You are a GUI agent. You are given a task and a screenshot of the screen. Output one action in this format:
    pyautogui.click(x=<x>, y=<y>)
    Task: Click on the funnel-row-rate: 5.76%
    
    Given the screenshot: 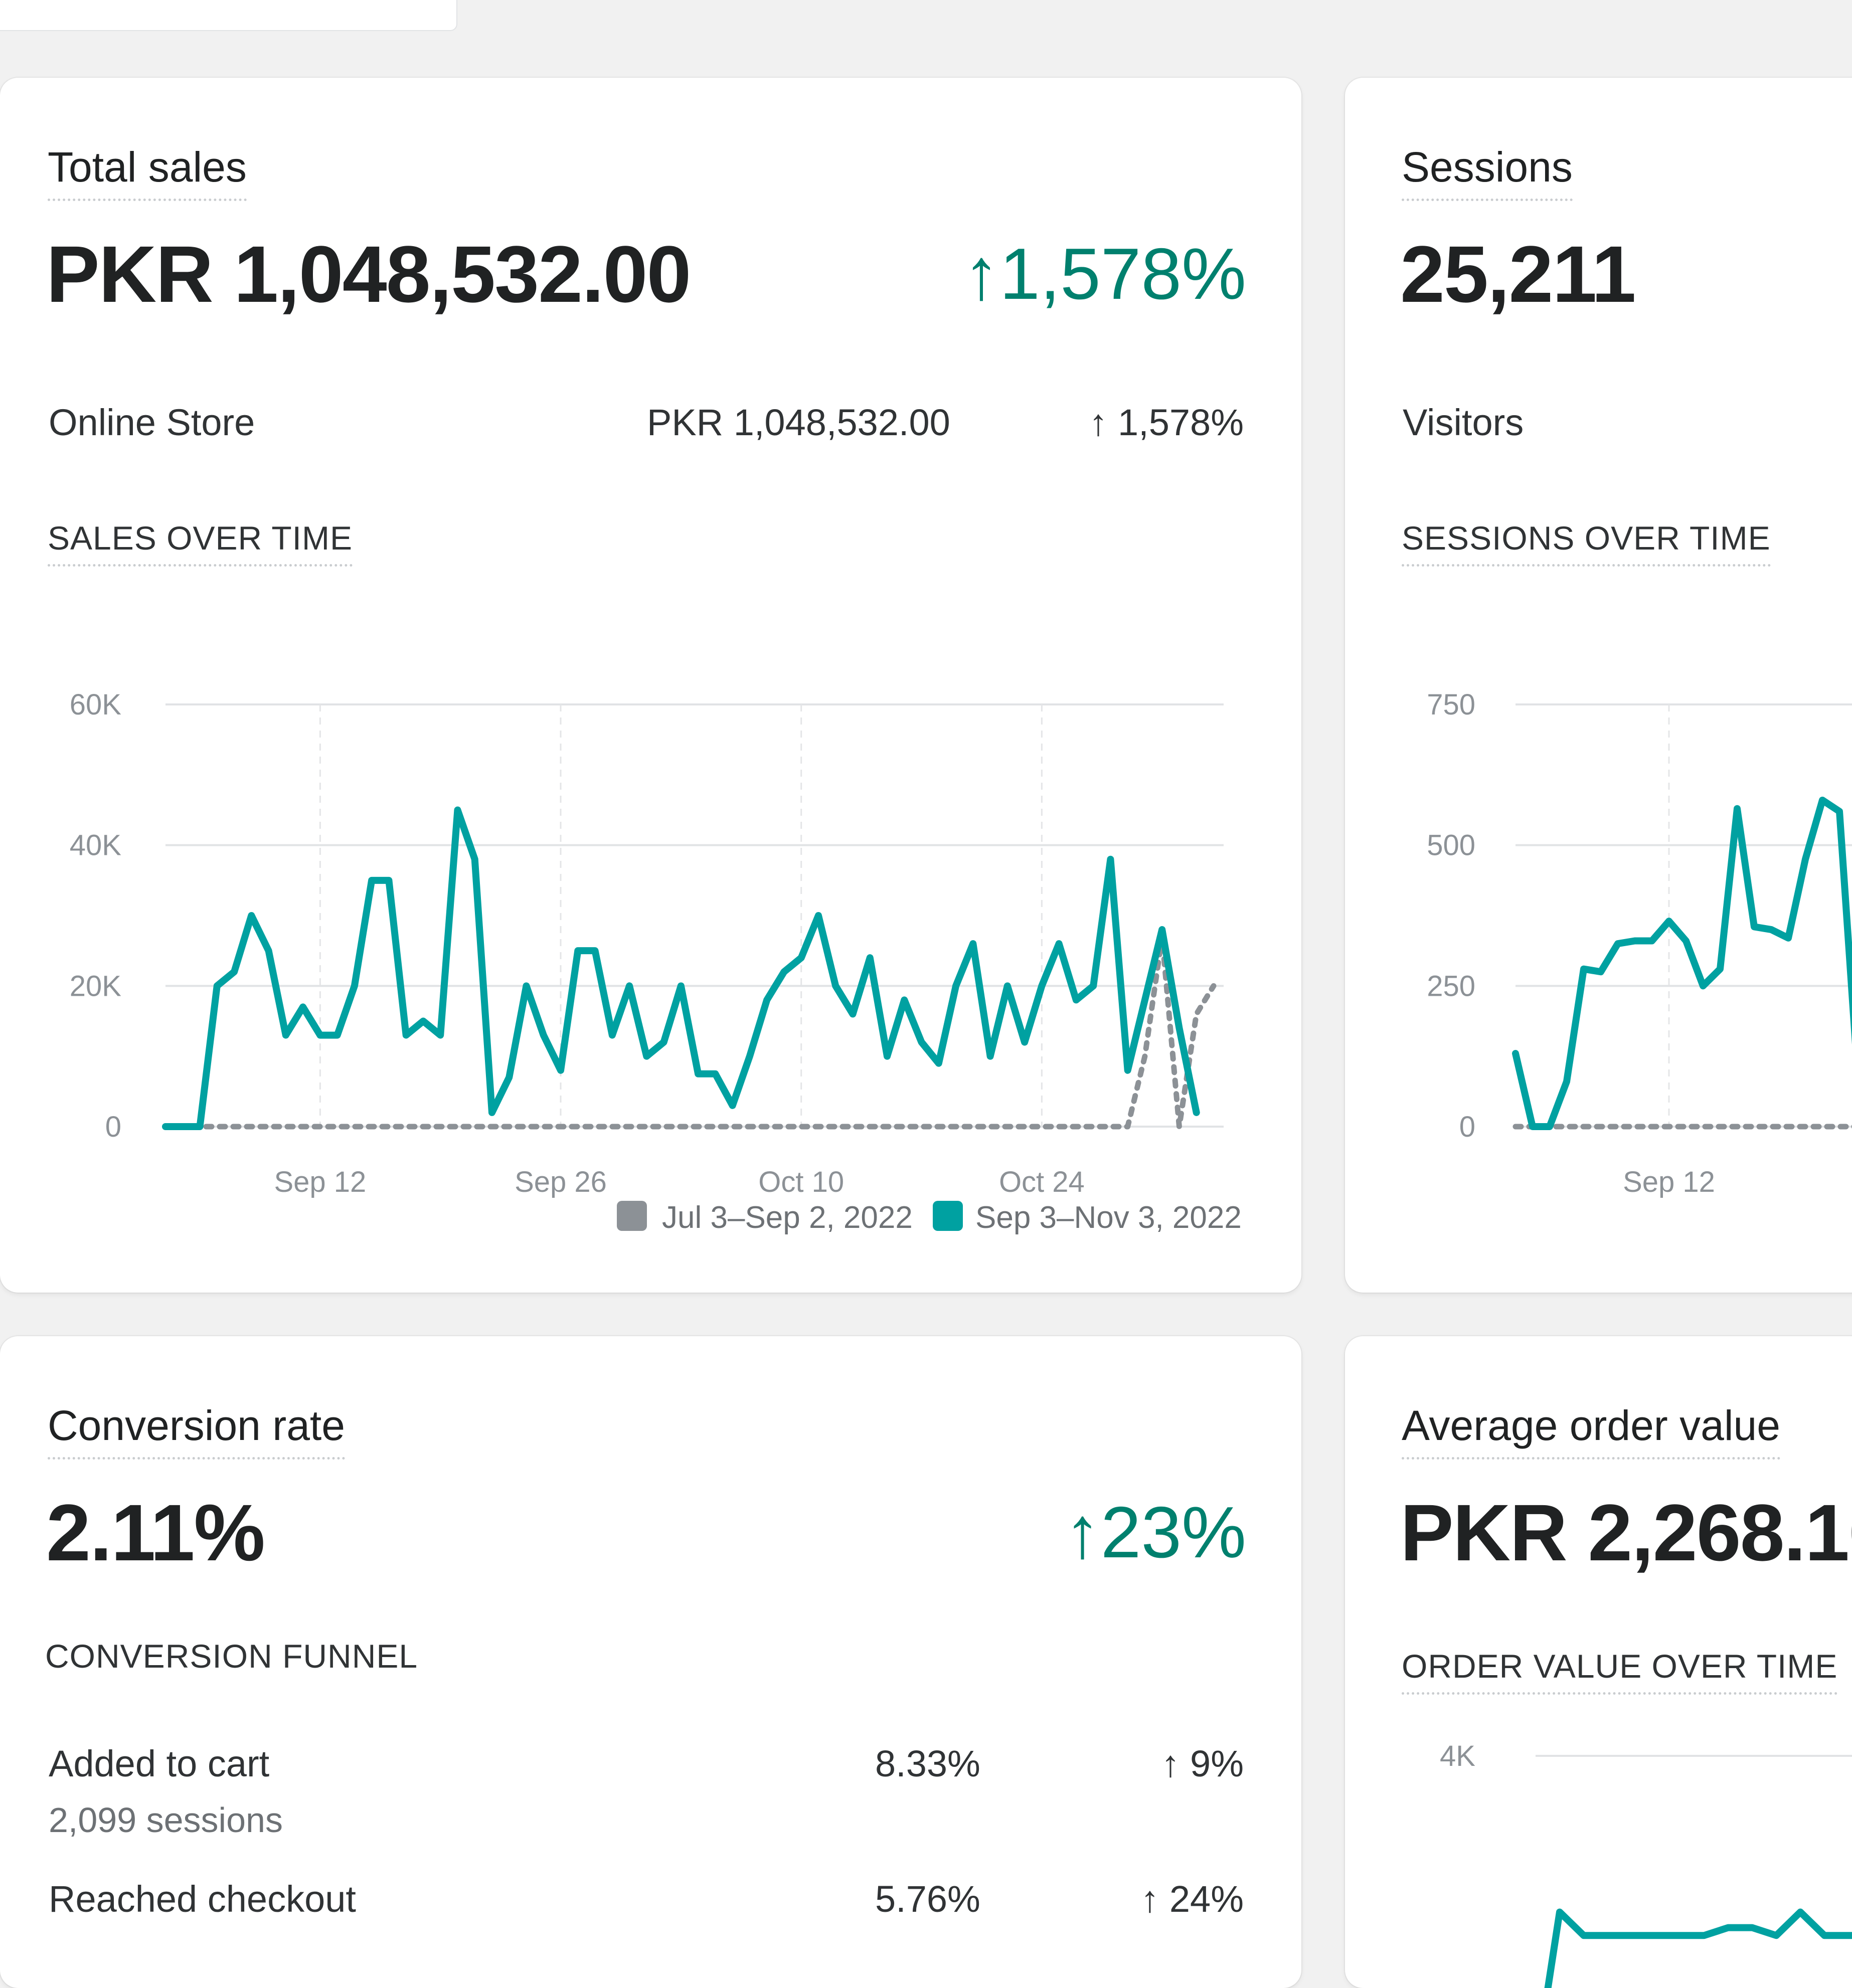 What is the action you would take?
    pyautogui.click(x=927, y=1899)
    